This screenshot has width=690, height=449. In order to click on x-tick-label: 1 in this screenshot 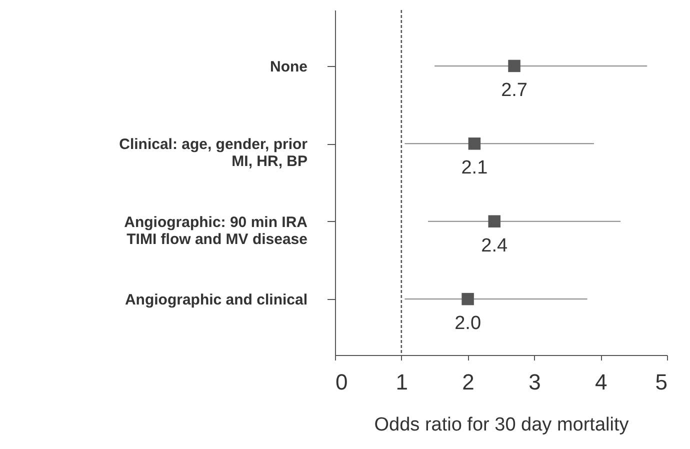, I will do `click(402, 382)`.